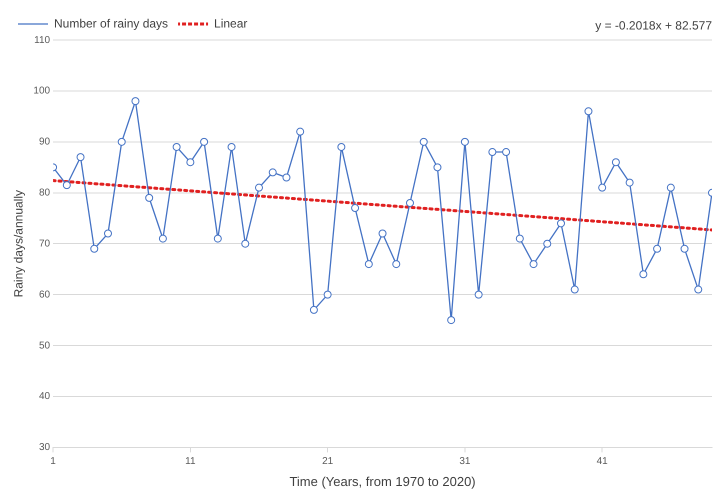 This screenshot has height=502, width=726. What do you see at coordinates (42, 91) in the screenshot?
I see `y-tick-label: 100` at bounding box center [42, 91].